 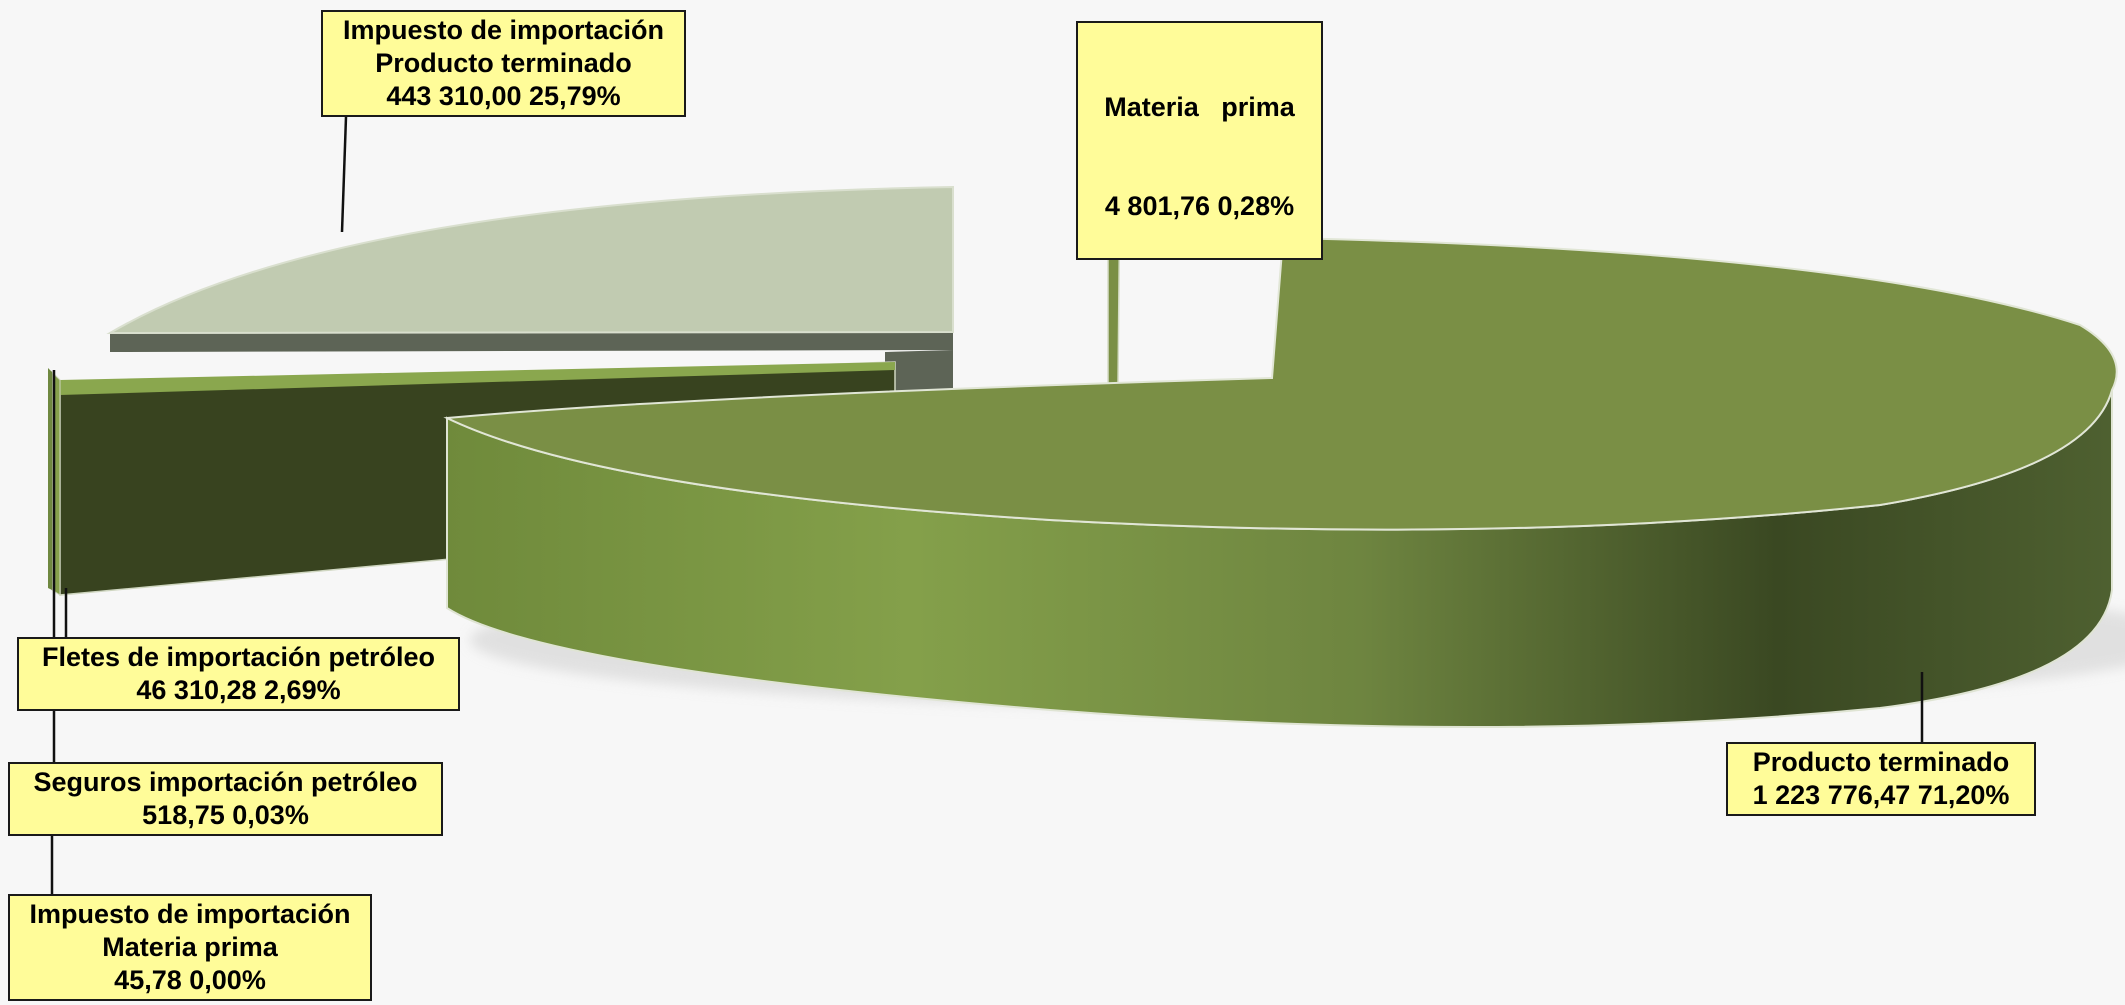 I want to click on slice-impuesto-producto-terminado, so click(x=530, y=260).